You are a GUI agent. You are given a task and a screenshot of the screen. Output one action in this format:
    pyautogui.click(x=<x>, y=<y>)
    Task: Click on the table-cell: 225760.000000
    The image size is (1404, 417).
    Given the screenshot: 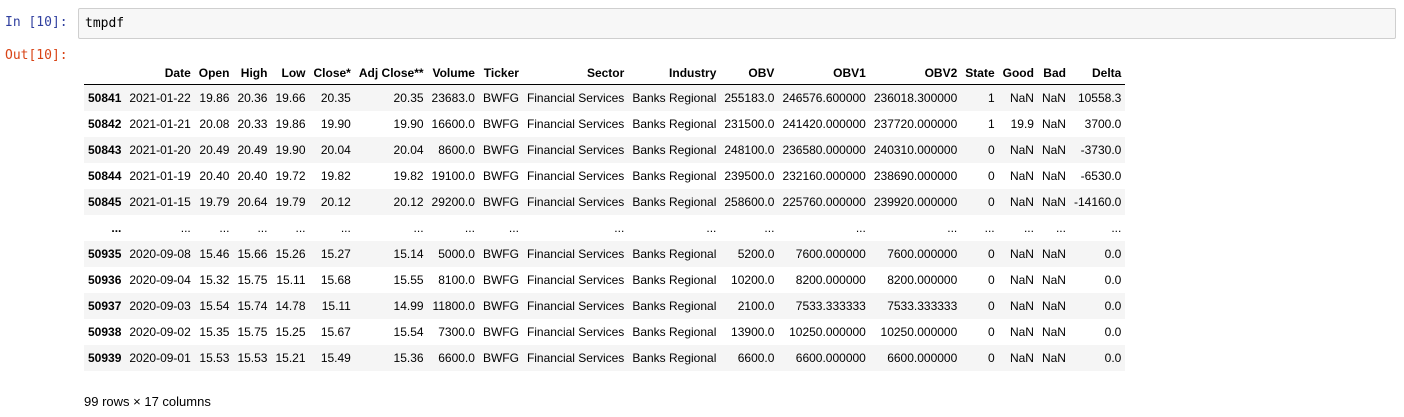 What is the action you would take?
    pyautogui.click(x=824, y=202)
    